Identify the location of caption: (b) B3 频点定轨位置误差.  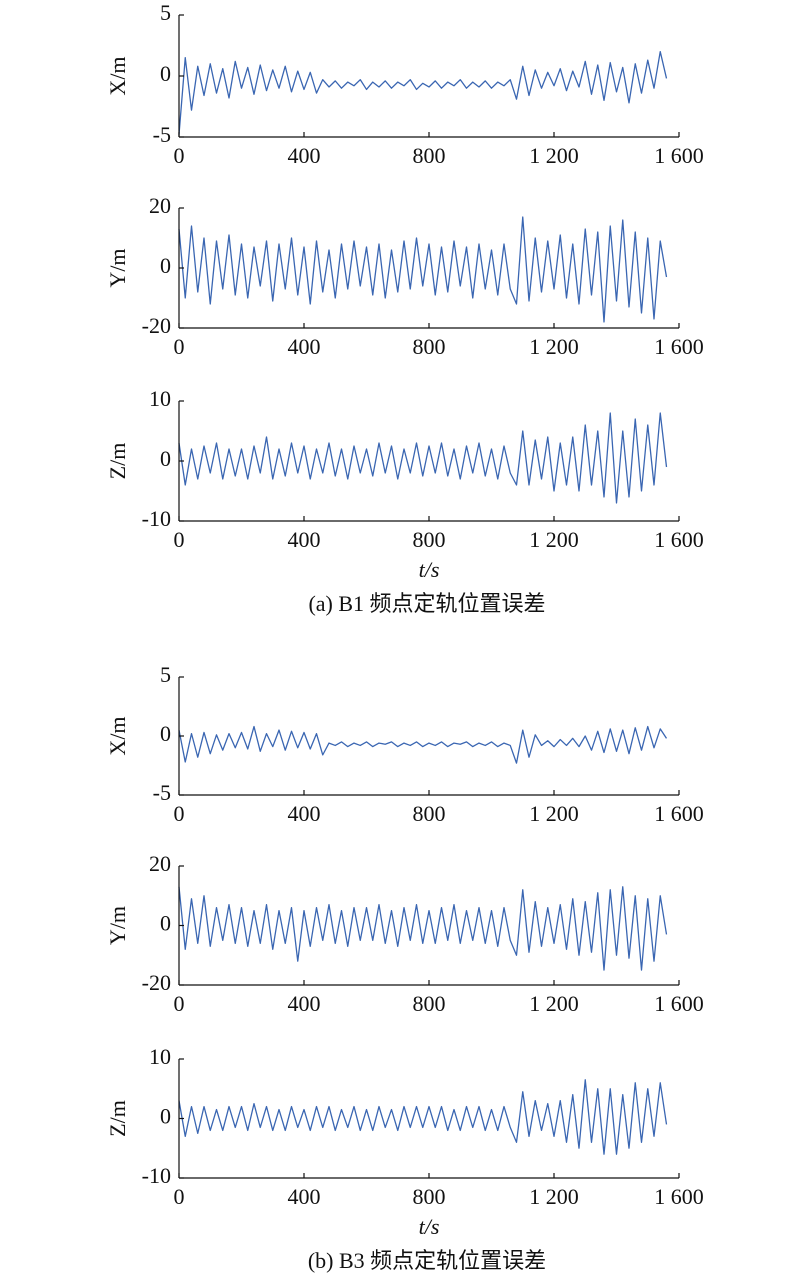
(427, 1260).